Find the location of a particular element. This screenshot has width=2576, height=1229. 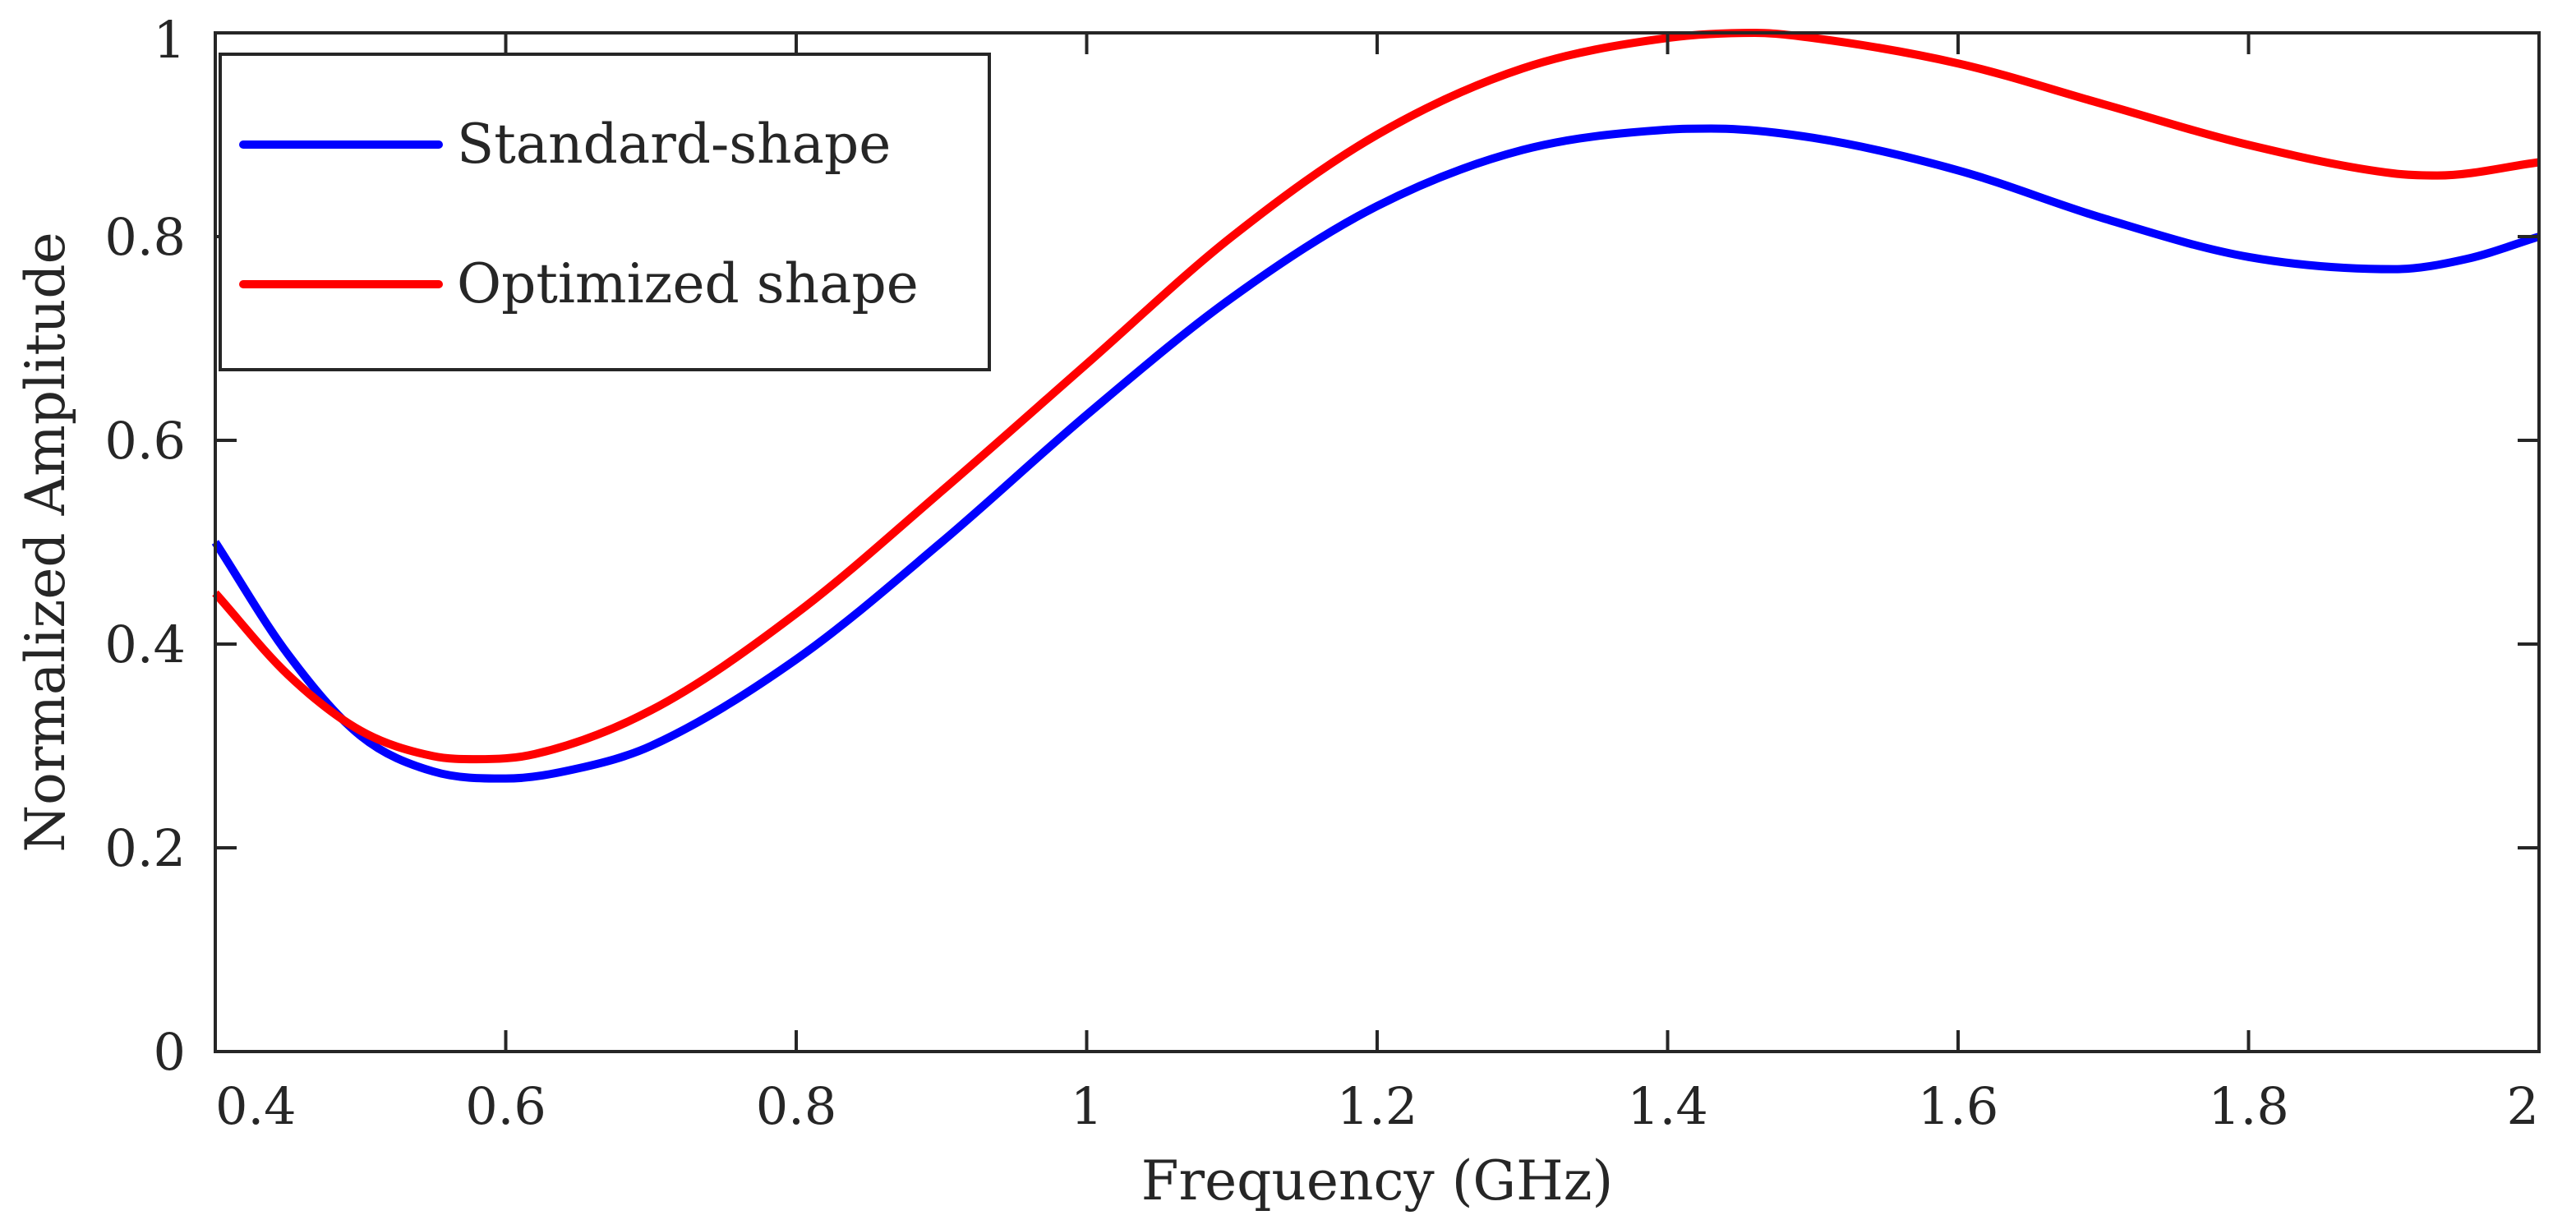

x-tick-label: 2 is located at coordinates (2523, 1106).